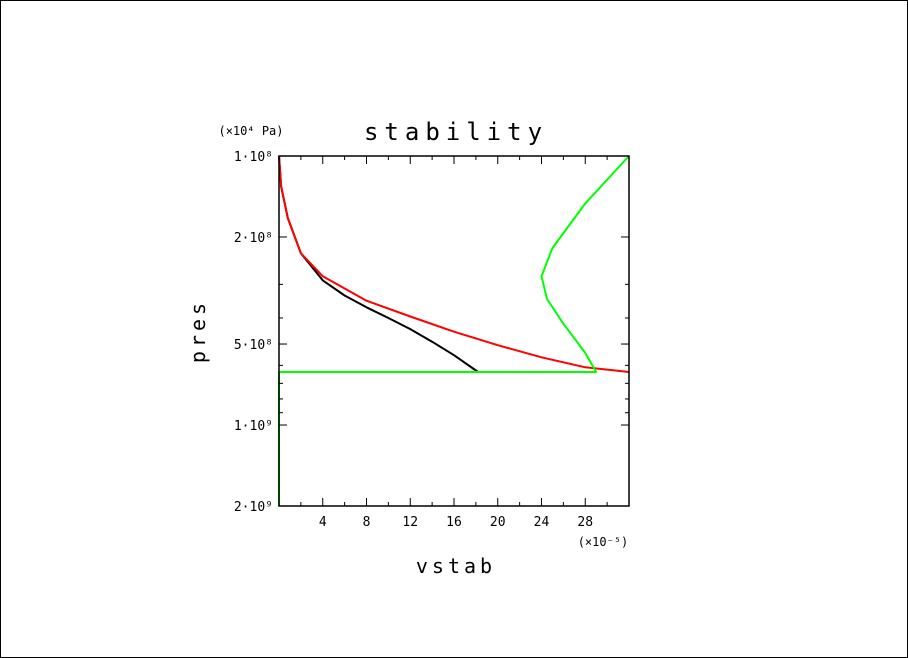 The image size is (908, 658). Describe the element at coordinates (454, 522) in the screenshot. I see `x-tick-label: 16` at that location.